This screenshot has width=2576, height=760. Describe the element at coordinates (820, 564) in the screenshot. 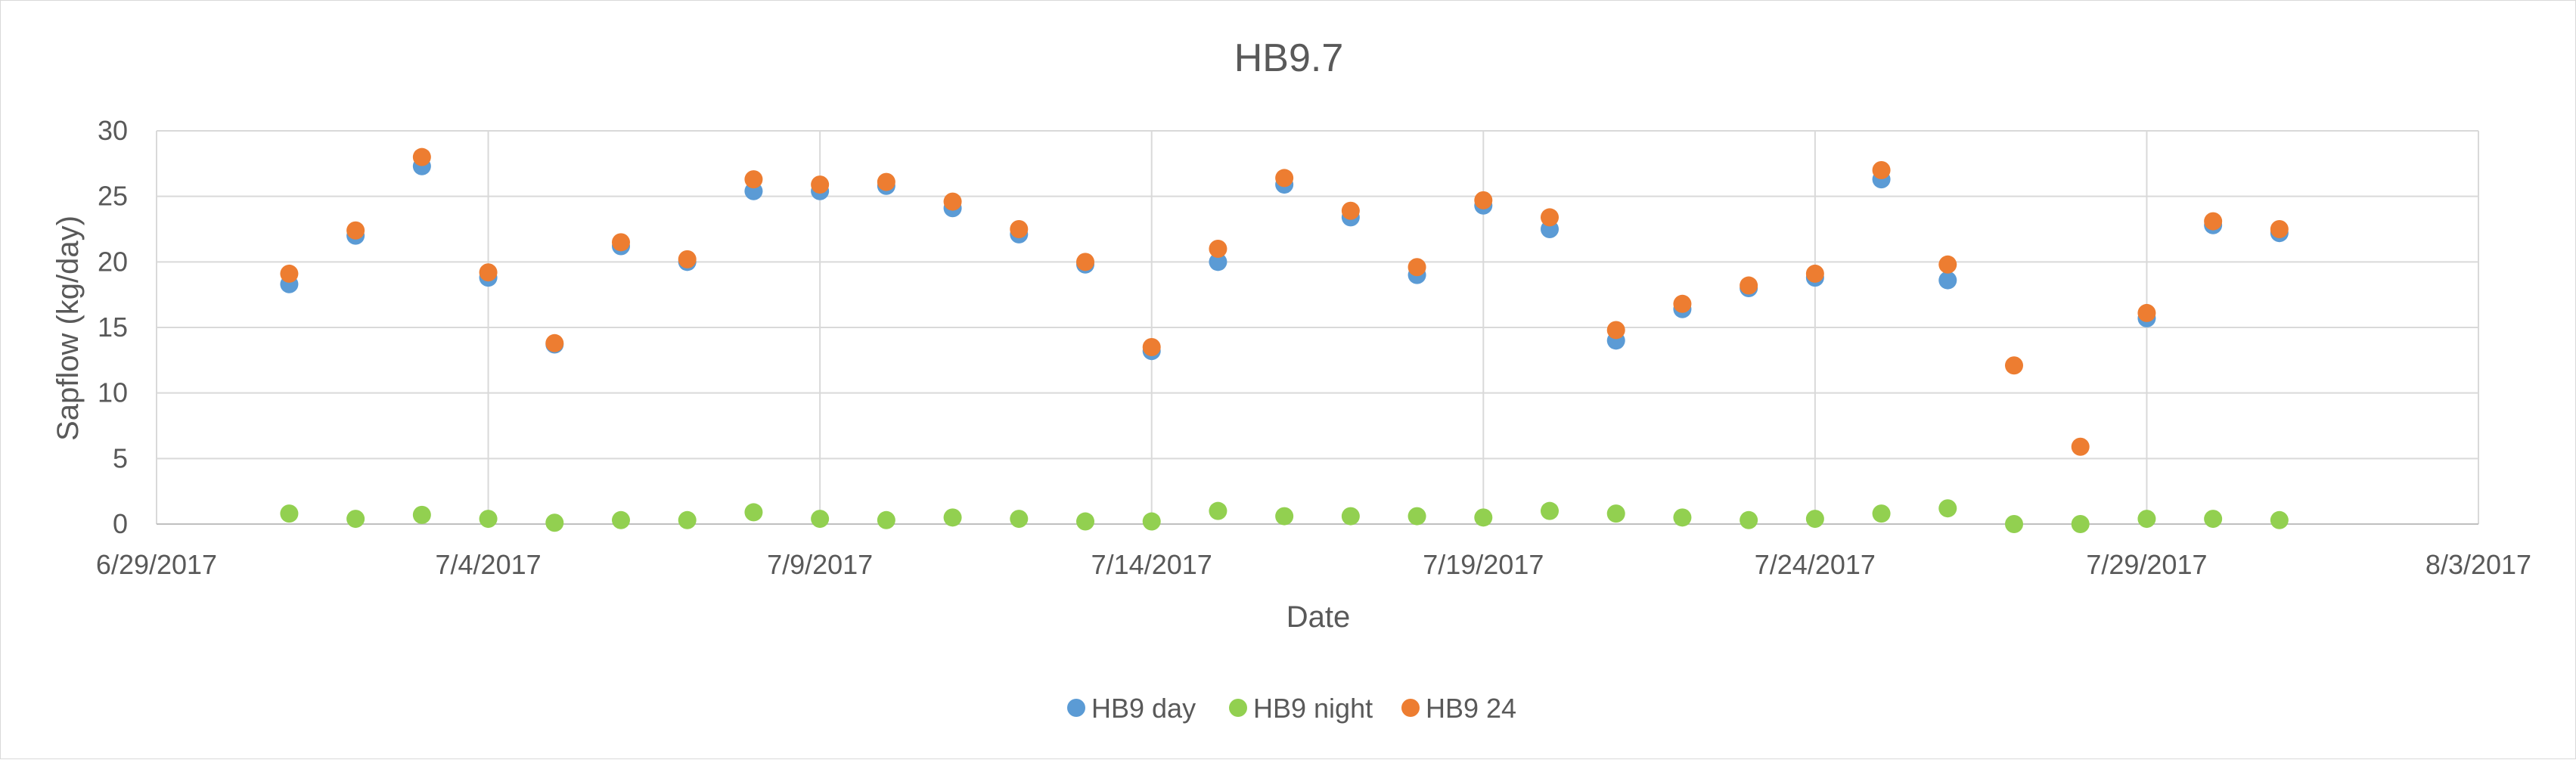

I see `x-tick-label: 7/9/2017` at that location.